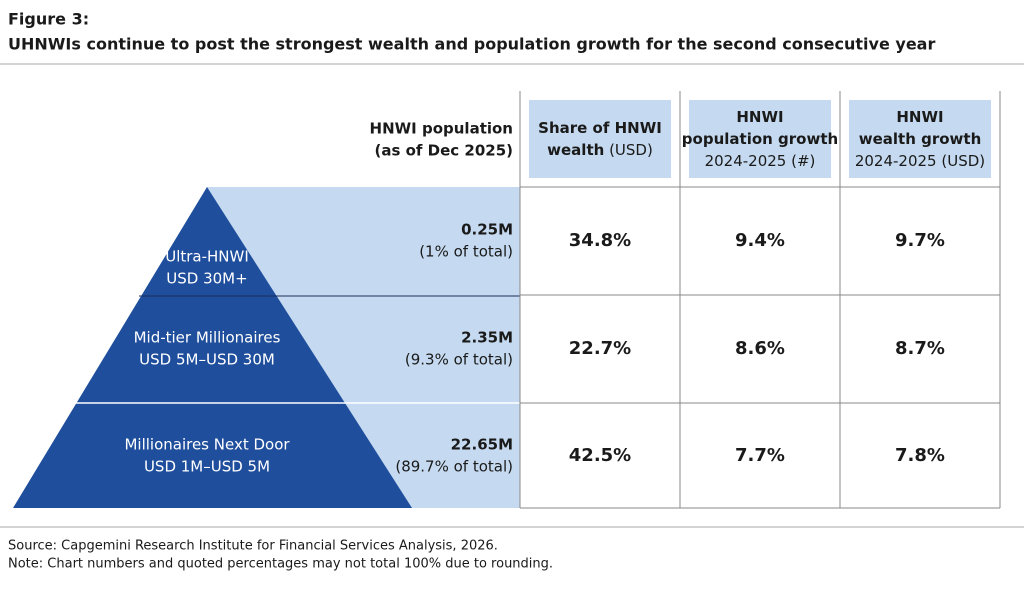  Describe the element at coordinates (207, 257) in the screenshot. I see `segment-label: Ultra-HNWI` at that location.